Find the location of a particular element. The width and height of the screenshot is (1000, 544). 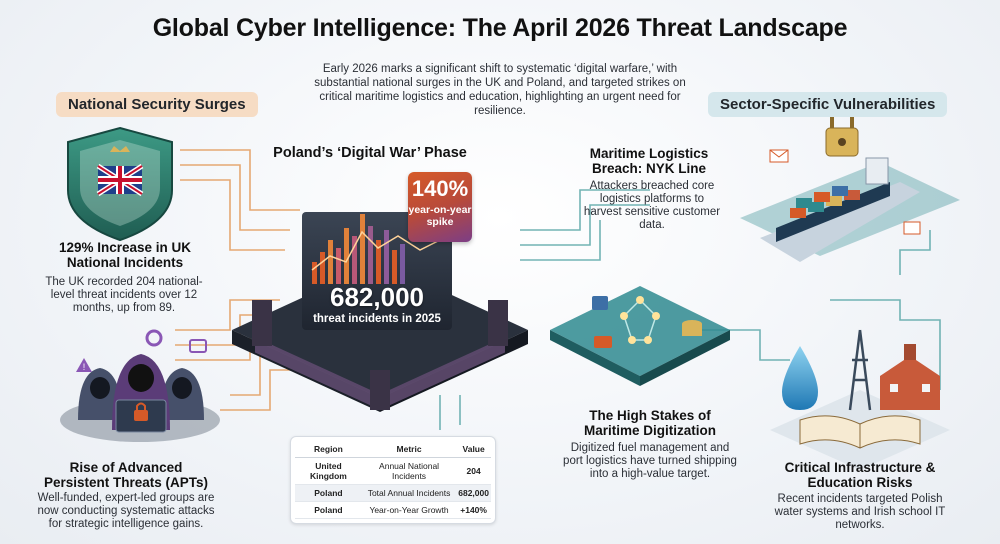

digitization-heading: The High Stakes of Maritime Digitization is located at coordinates (649, 423).